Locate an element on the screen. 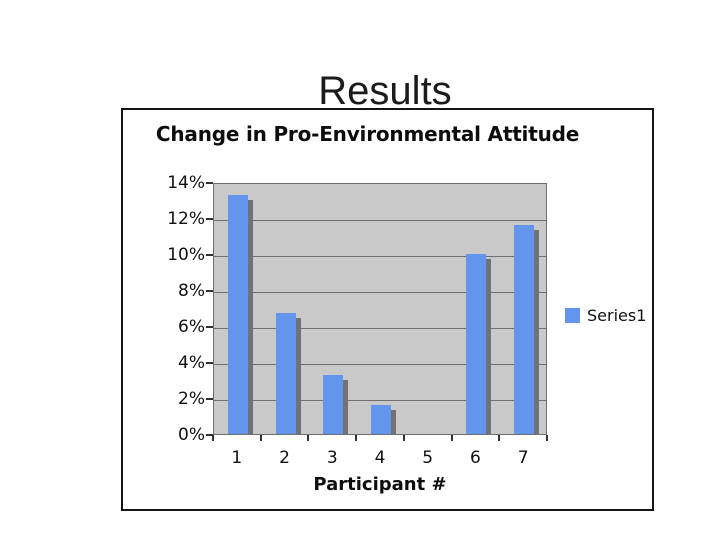  y-tick-label: 10% is located at coordinates (186, 255).